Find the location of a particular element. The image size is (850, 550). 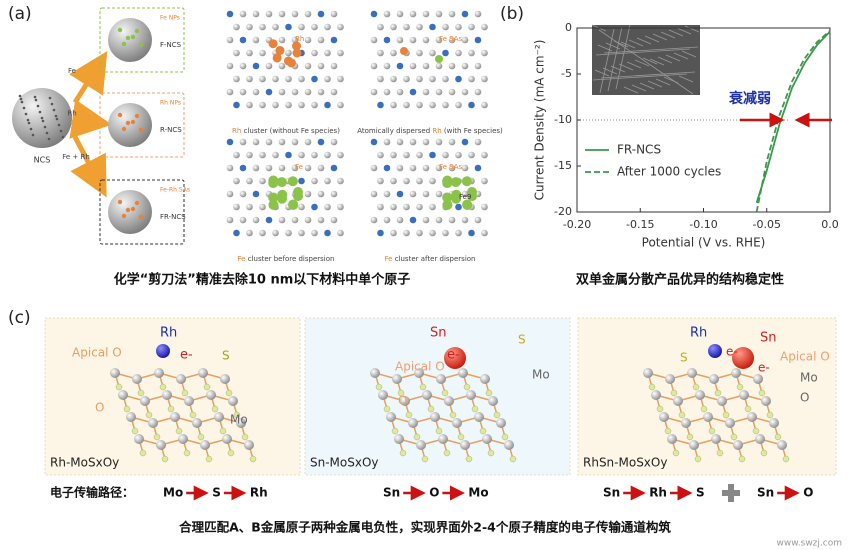

atom-label: Apical O is located at coordinates (420, 367).